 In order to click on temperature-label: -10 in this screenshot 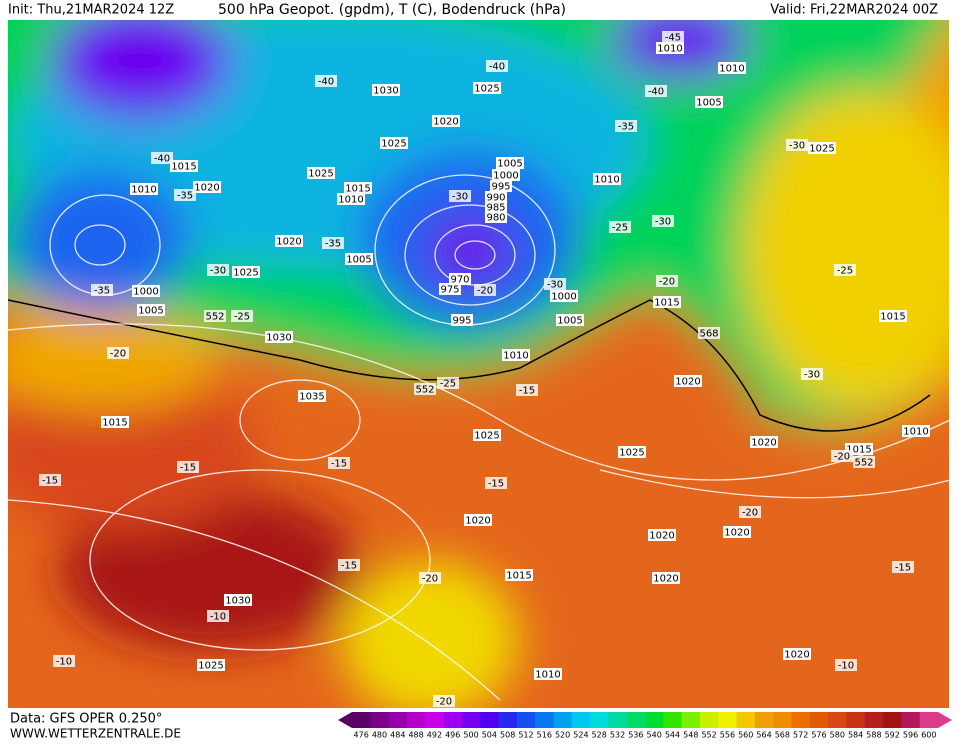, I will do `click(846, 666)`.